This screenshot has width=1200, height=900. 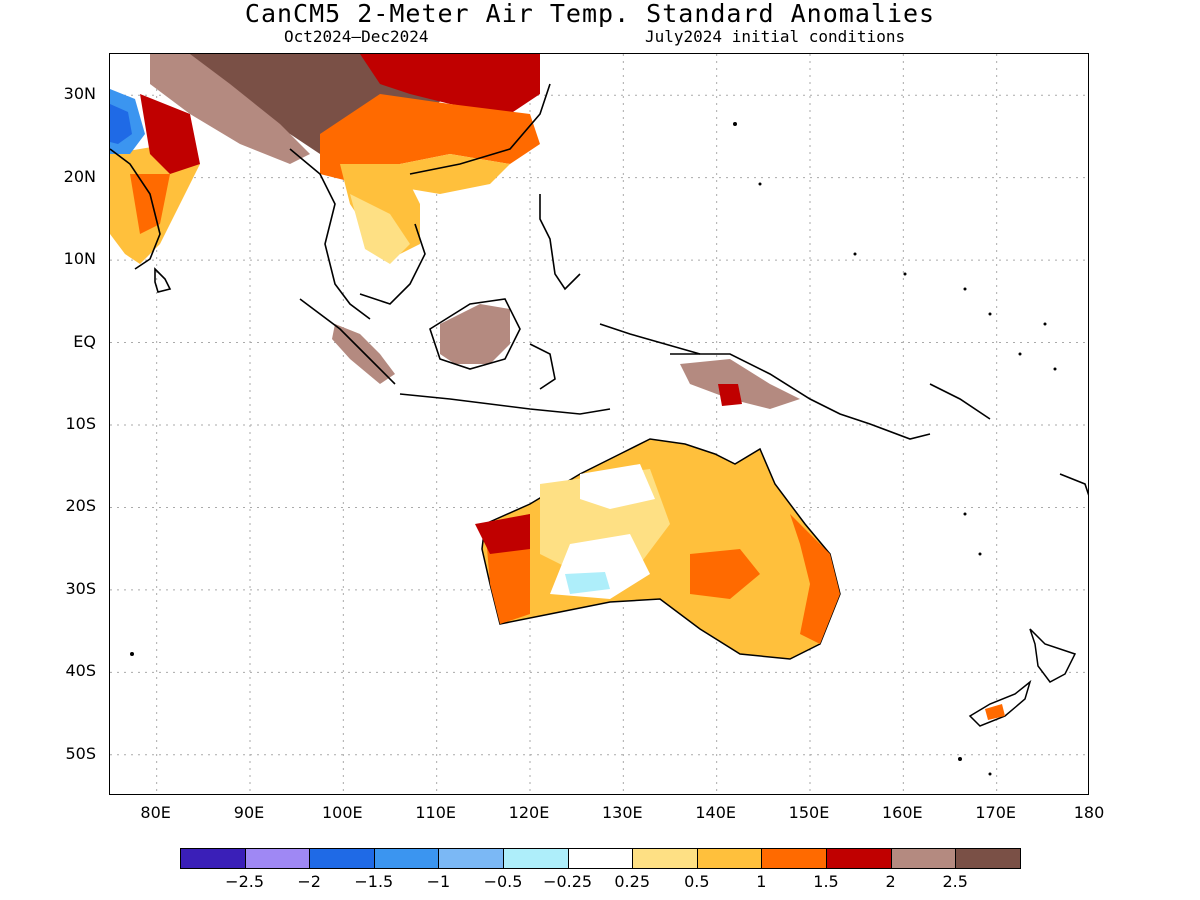 What do you see at coordinates (79, 94) in the screenshot?
I see `lat-tick-label: 30N` at bounding box center [79, 94].